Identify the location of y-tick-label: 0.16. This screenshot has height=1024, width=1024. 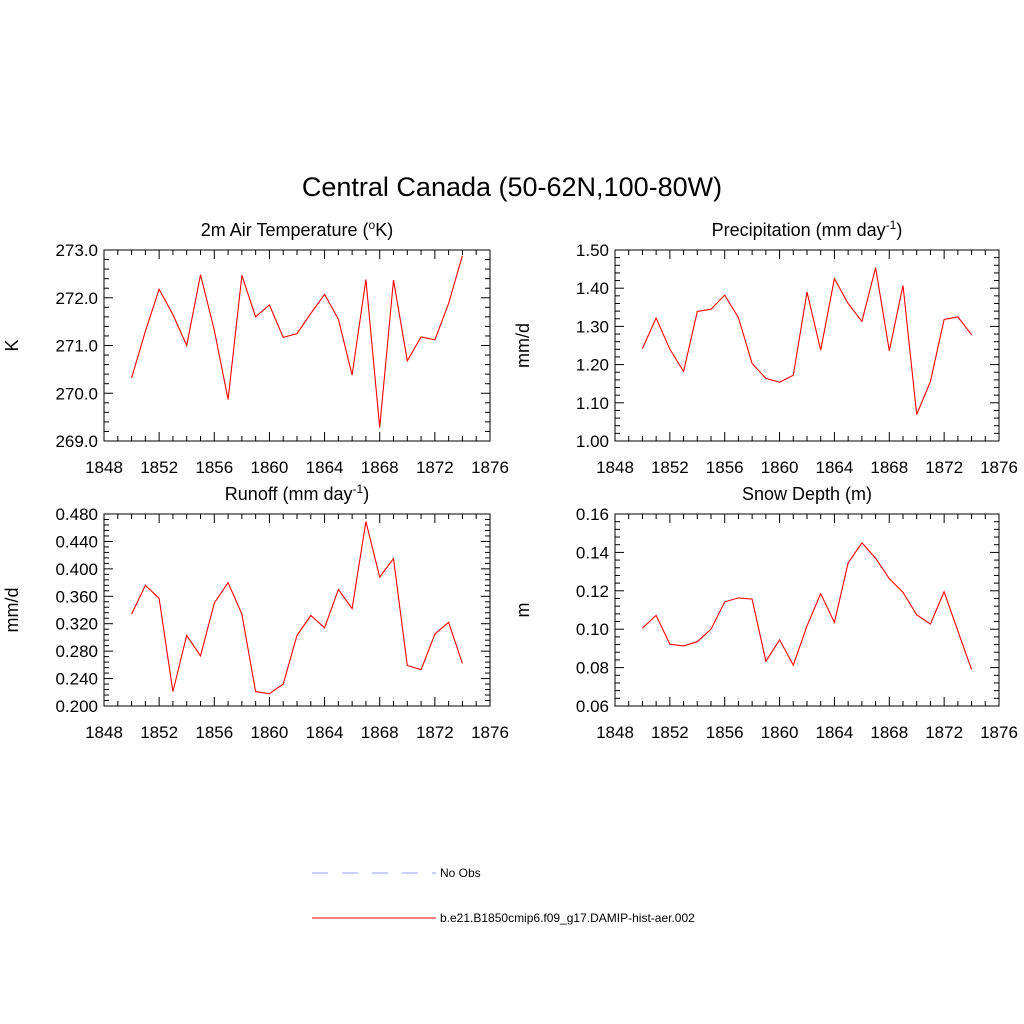
(592, 514).